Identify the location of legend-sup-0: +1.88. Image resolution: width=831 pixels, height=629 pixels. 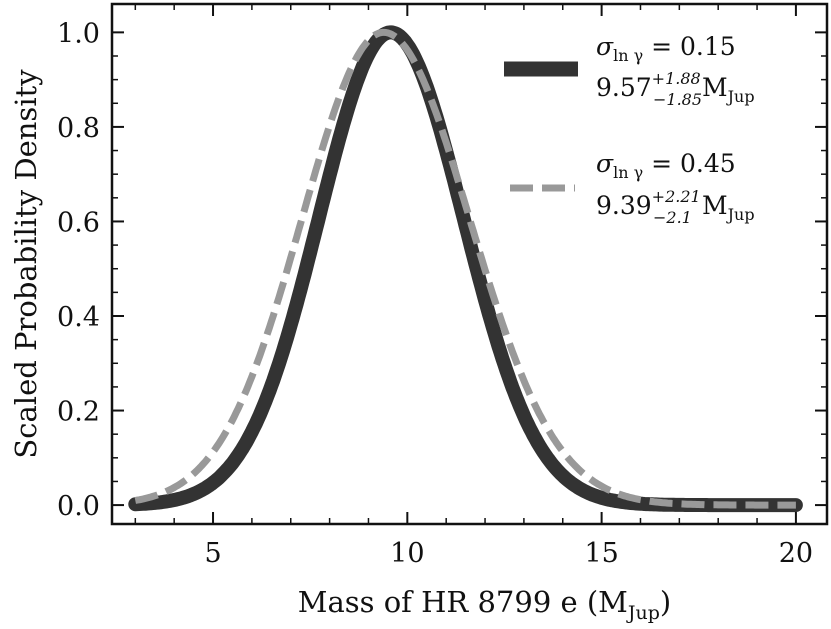
(676, 78).